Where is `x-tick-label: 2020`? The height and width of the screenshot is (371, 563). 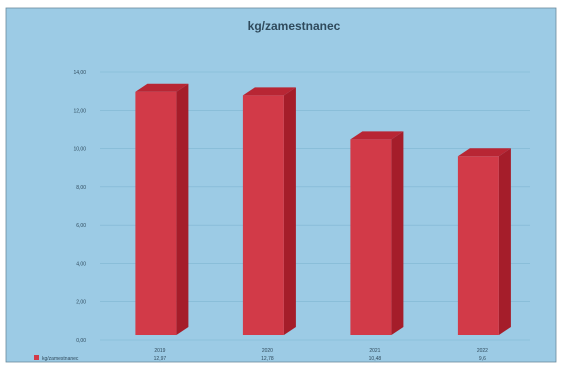 x-tick-label: 2020 is located at coordinates (267, 351).